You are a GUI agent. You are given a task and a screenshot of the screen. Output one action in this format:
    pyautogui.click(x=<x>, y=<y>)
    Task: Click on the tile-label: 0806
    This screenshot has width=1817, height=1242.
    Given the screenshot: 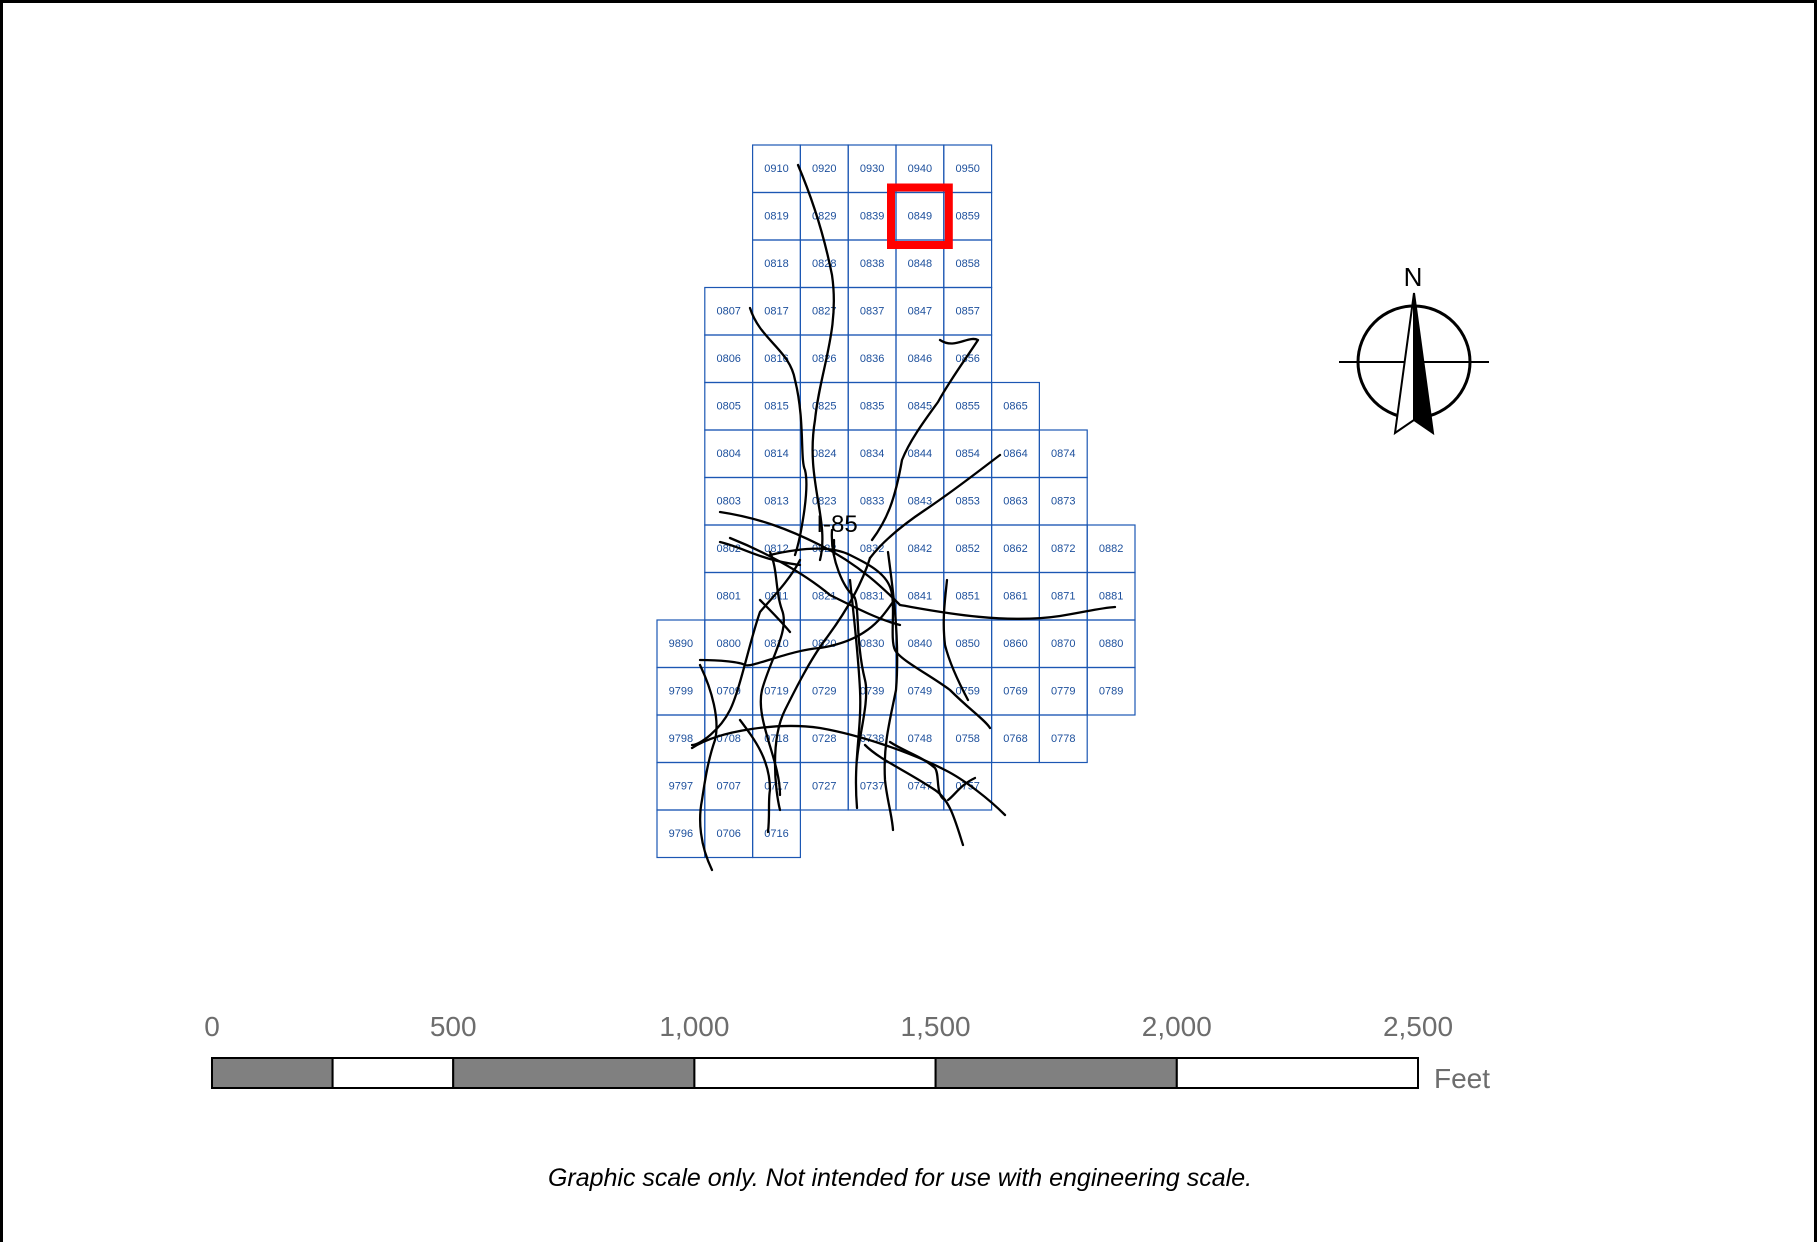 What is the action you would take?
    pyautogui.click(x=728, y=359)
    